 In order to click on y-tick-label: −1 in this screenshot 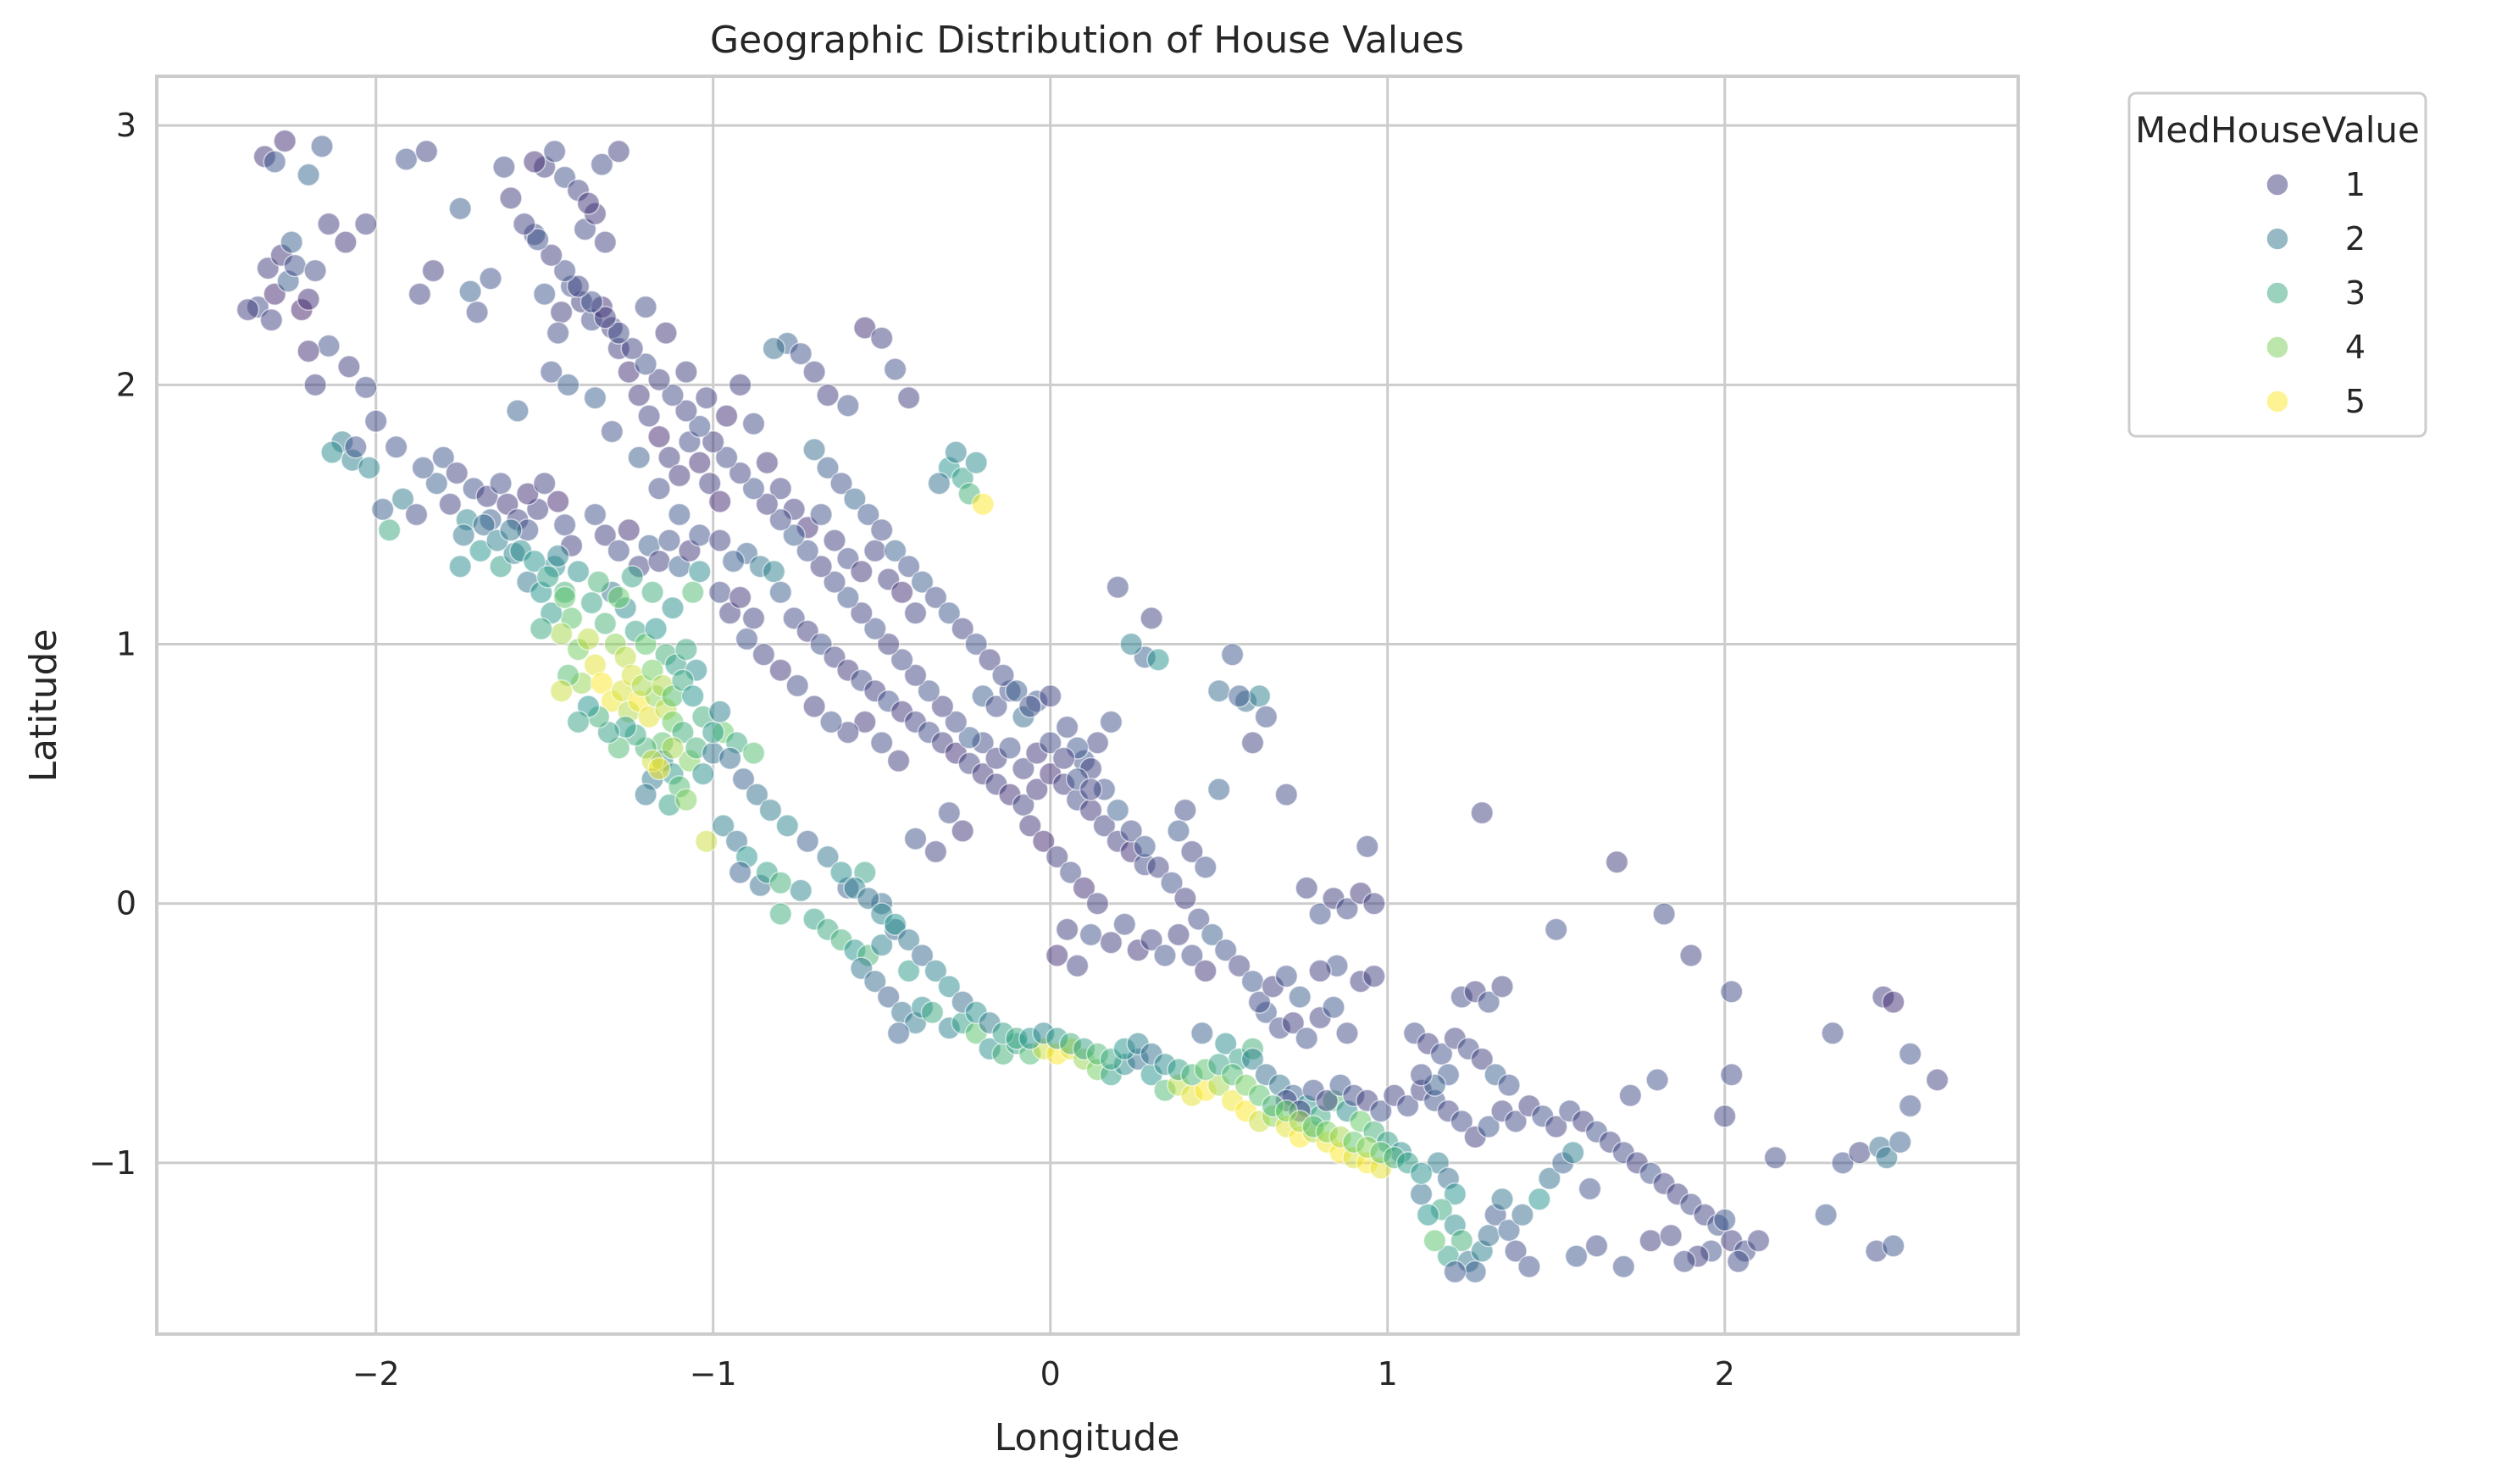, I will do `click(112, 1163)`.